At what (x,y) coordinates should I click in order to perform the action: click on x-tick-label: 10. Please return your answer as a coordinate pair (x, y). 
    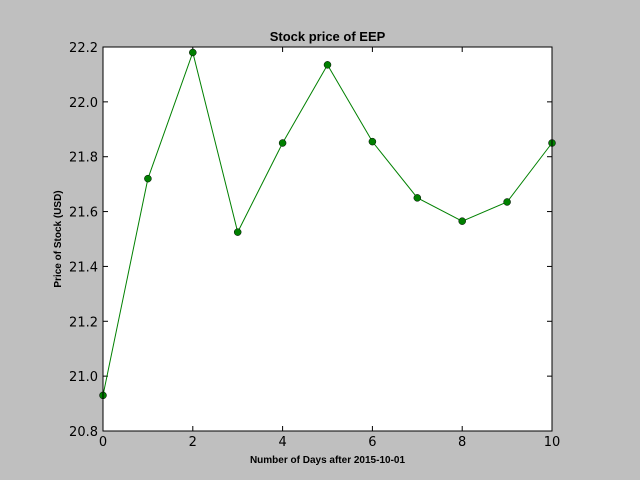
    Looking at the image, I should click on (552, 442).